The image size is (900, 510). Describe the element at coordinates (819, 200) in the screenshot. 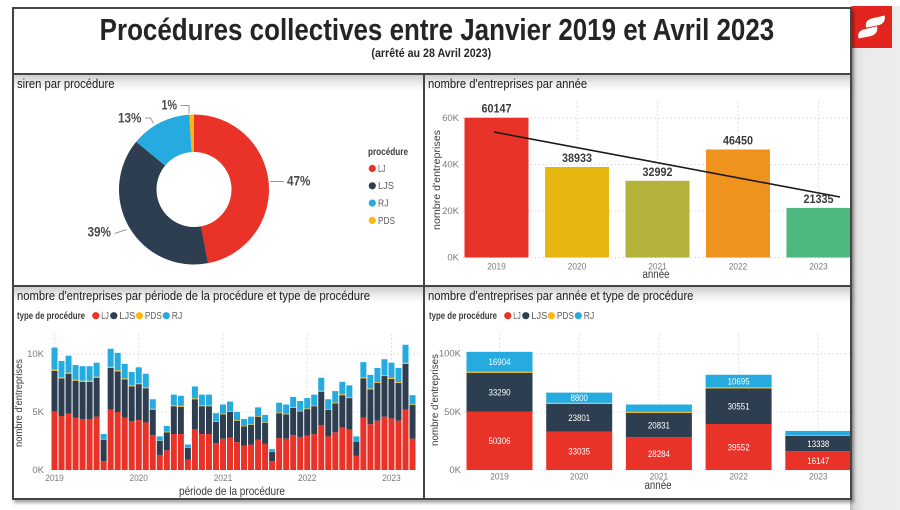

I see `svg-text: 21335` at that location.